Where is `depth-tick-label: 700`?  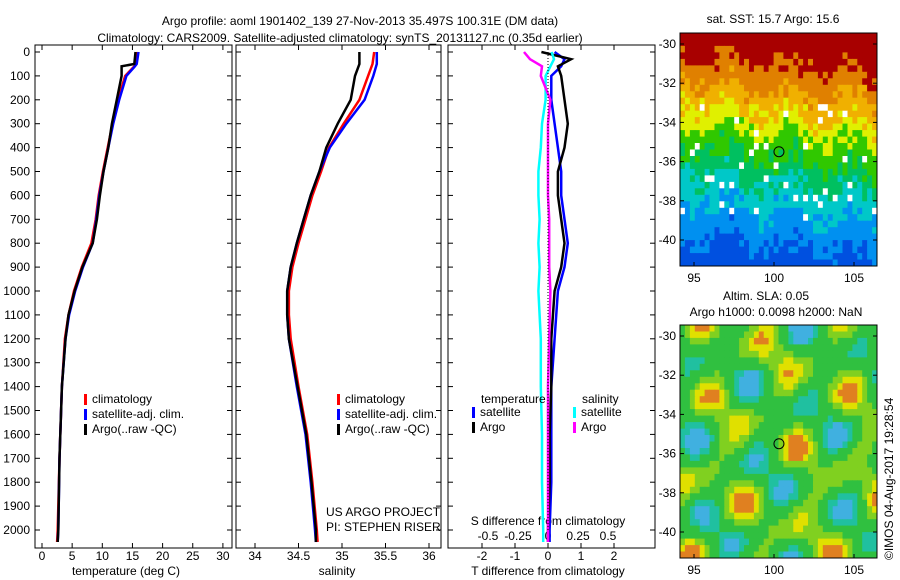 depth-tick-label: 700 is located at coordinates (20, 219).